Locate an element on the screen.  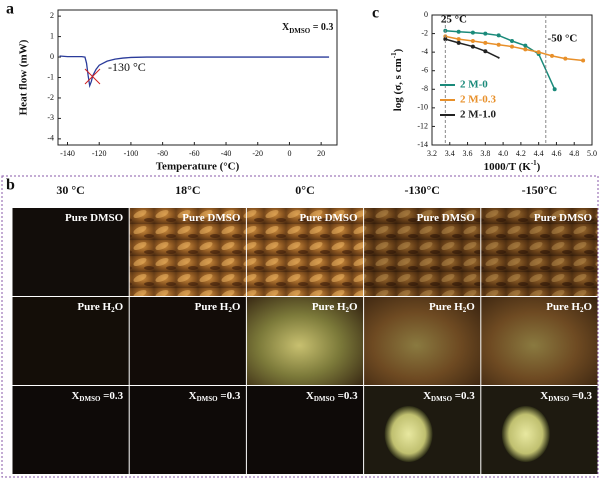
y-tick-label: -8 is located at coordinates (424, 88).